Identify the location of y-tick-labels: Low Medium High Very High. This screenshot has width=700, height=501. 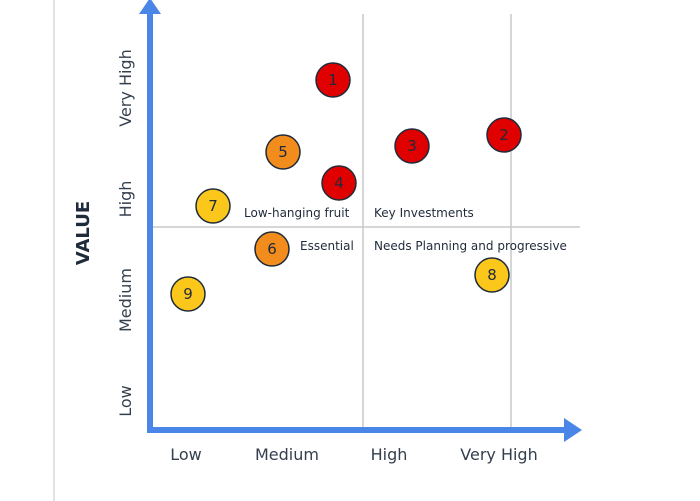
(125, 232).